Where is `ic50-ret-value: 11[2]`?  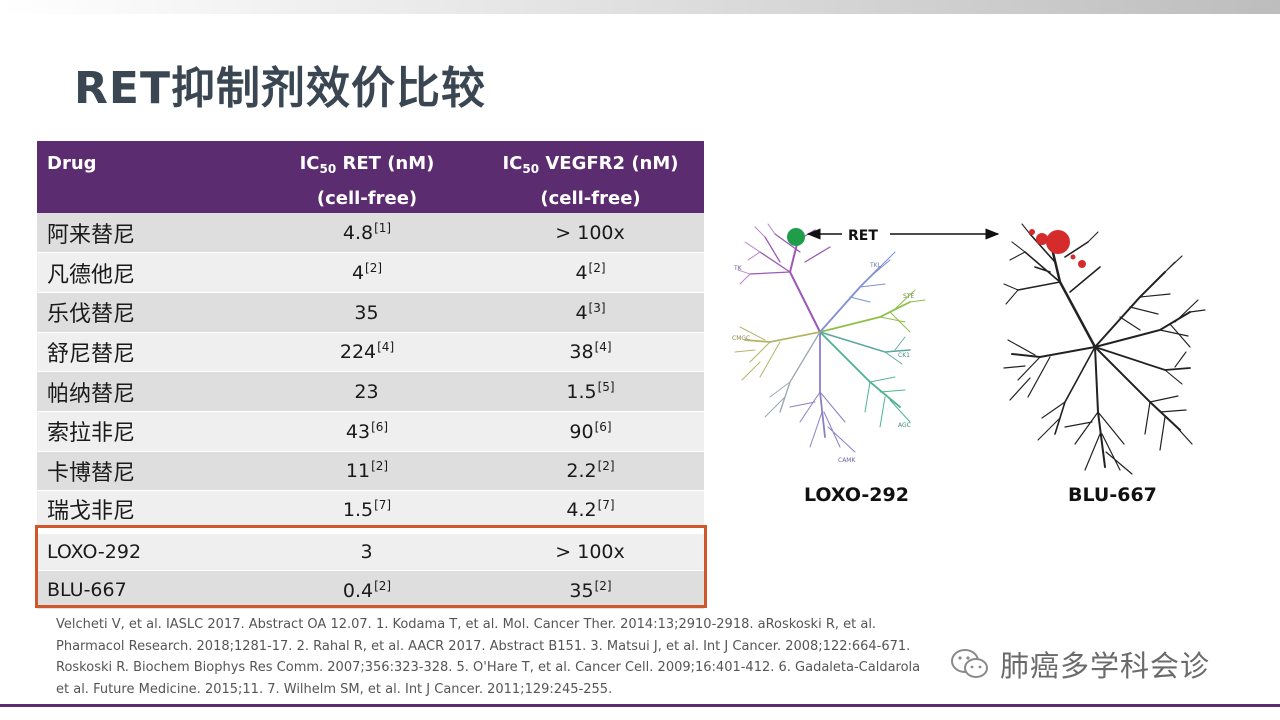
ic50-ret-value: 11[2] is located at coordinates (367, 471).